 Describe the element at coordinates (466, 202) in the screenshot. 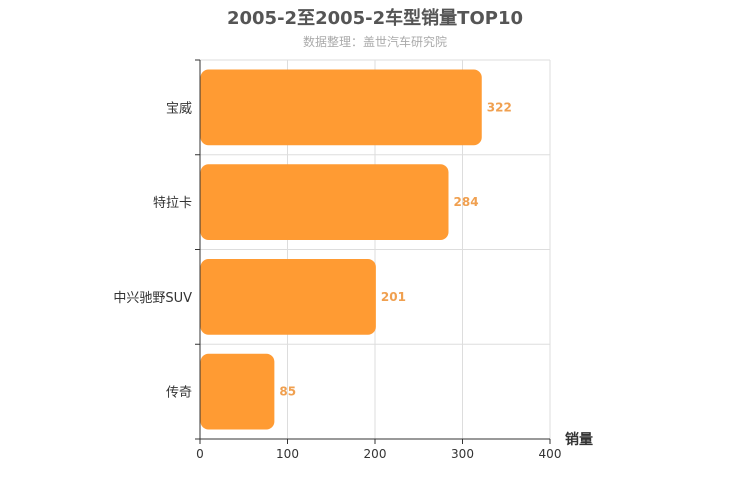

I see `bar-value-label: 284` at that location.